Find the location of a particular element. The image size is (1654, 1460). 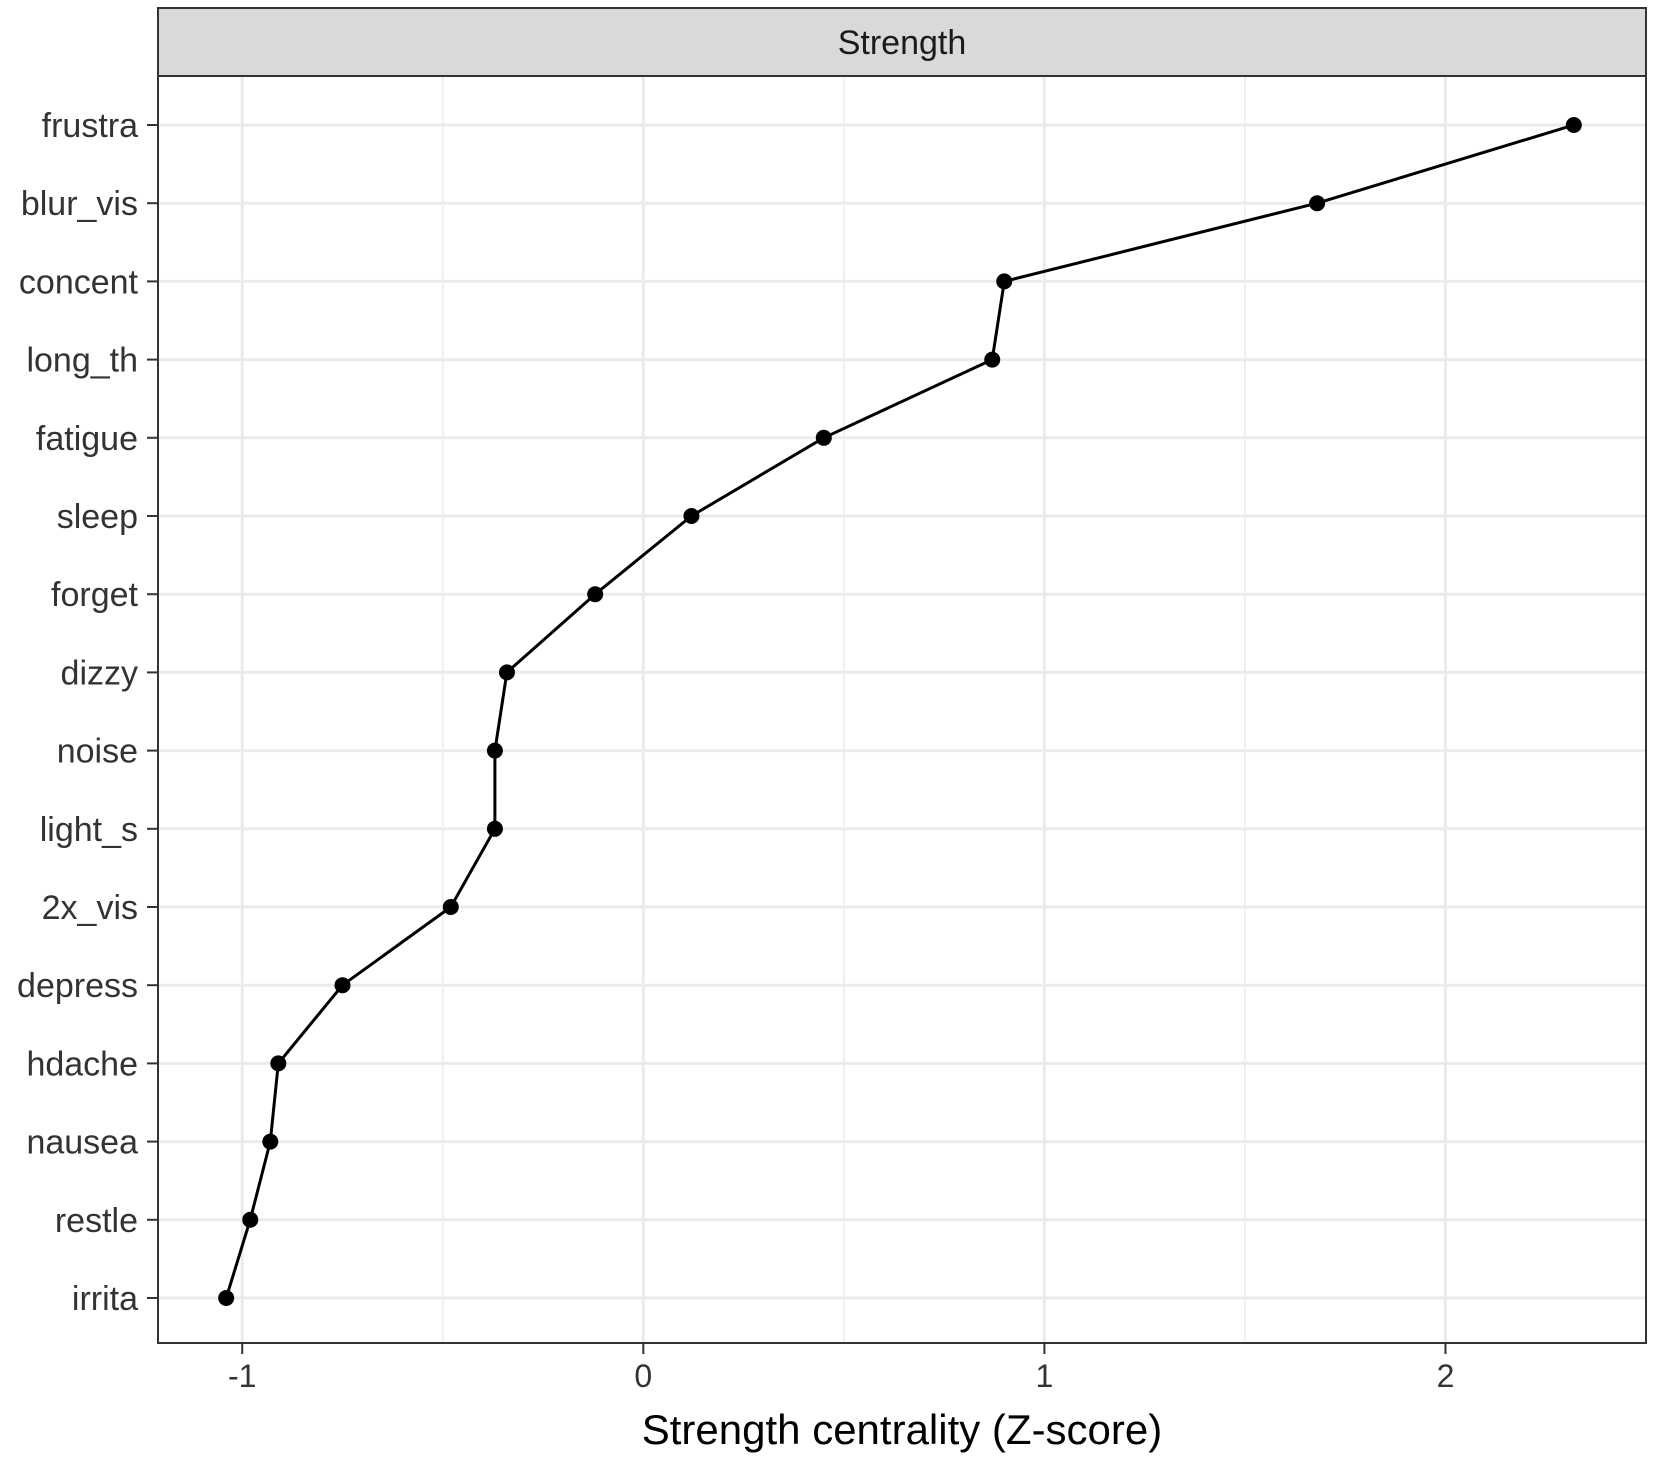

data-point-sleep is located at coordinates (691, 516).